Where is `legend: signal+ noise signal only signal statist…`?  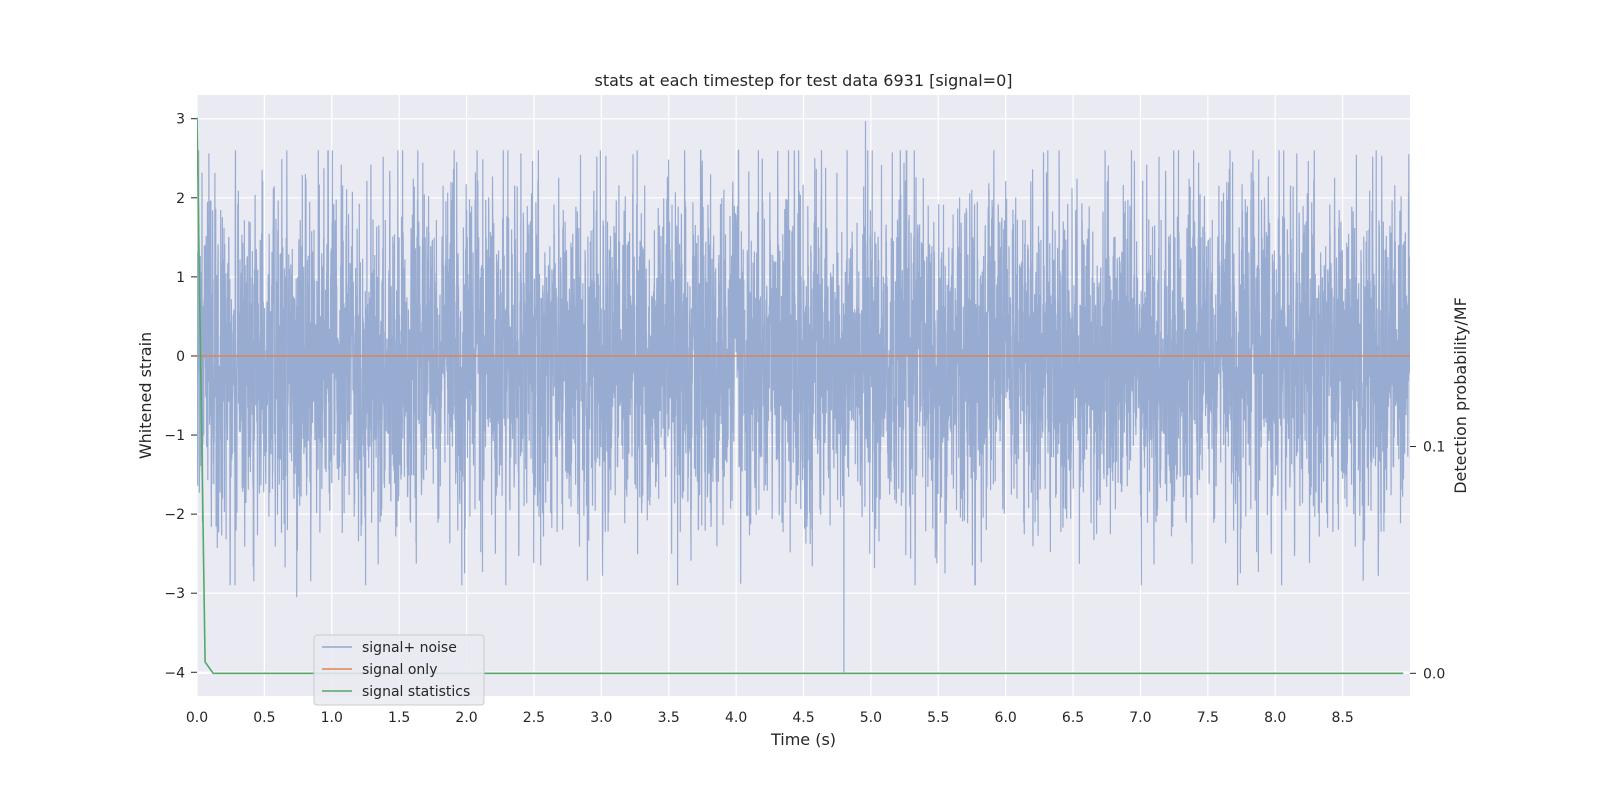
legend: signal+ noise signal only signal statist… is located at coordinates (399, 670).